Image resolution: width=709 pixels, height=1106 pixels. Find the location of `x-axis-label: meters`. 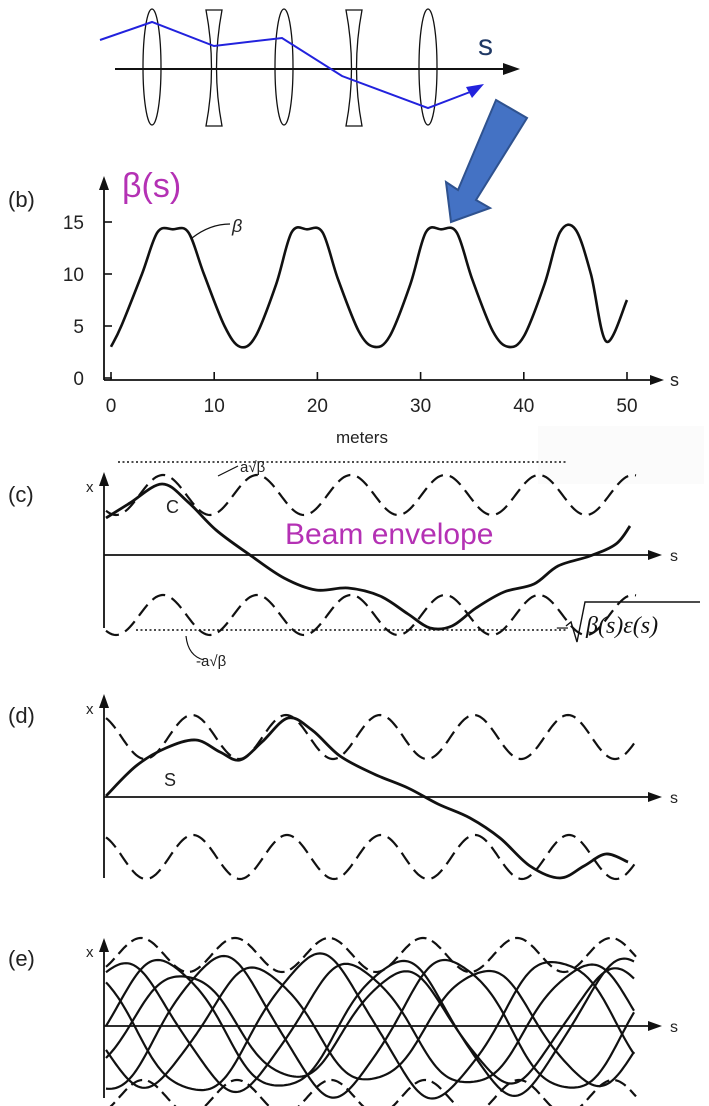

x-axis-label: meters is located at coordinates (362, 437).